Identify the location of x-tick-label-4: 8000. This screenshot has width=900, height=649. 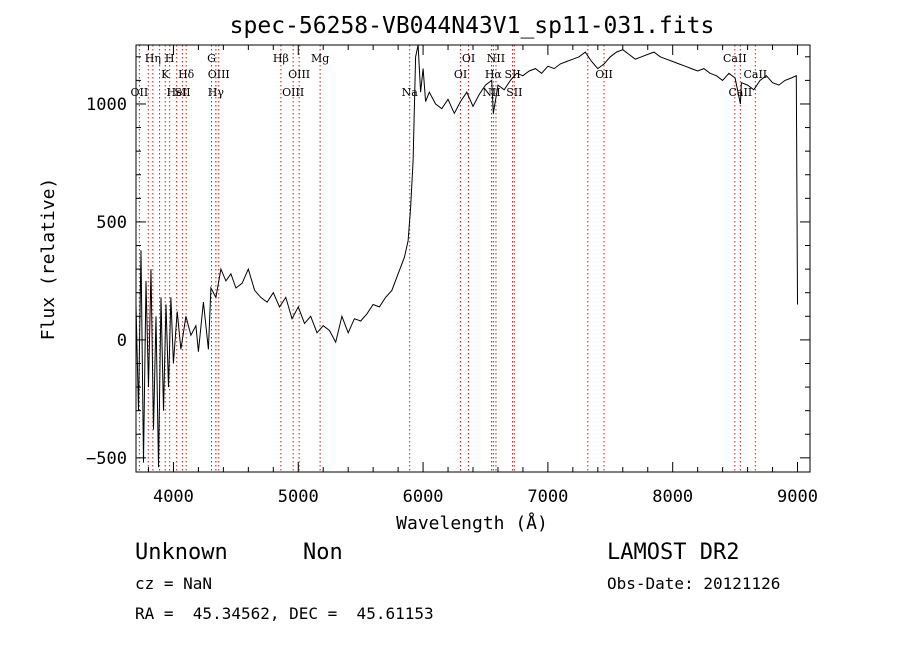
(672, 497).